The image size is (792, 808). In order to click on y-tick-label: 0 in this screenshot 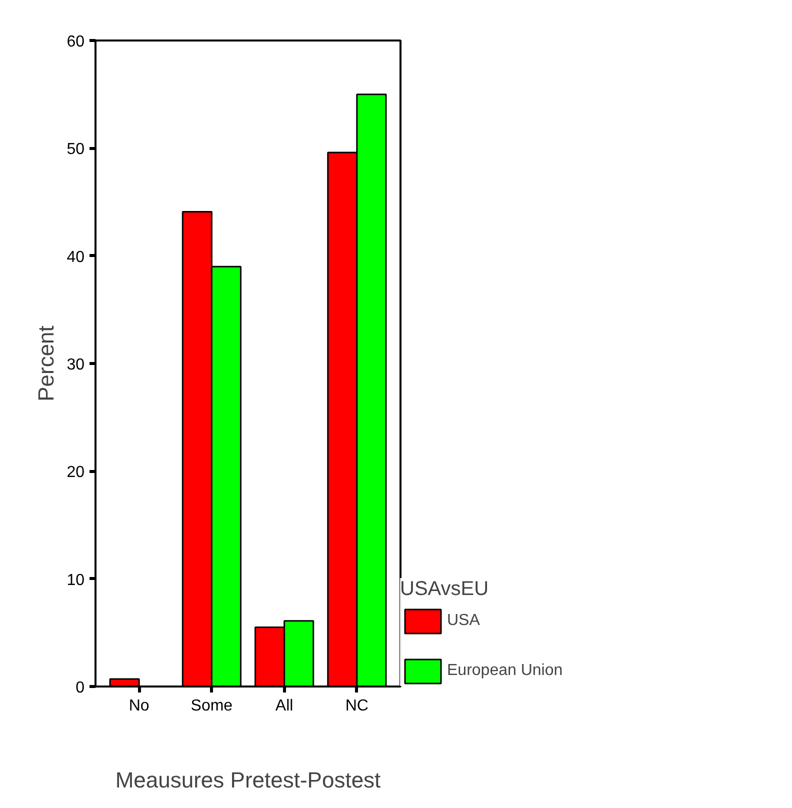, I will do `click(80, 688)`.